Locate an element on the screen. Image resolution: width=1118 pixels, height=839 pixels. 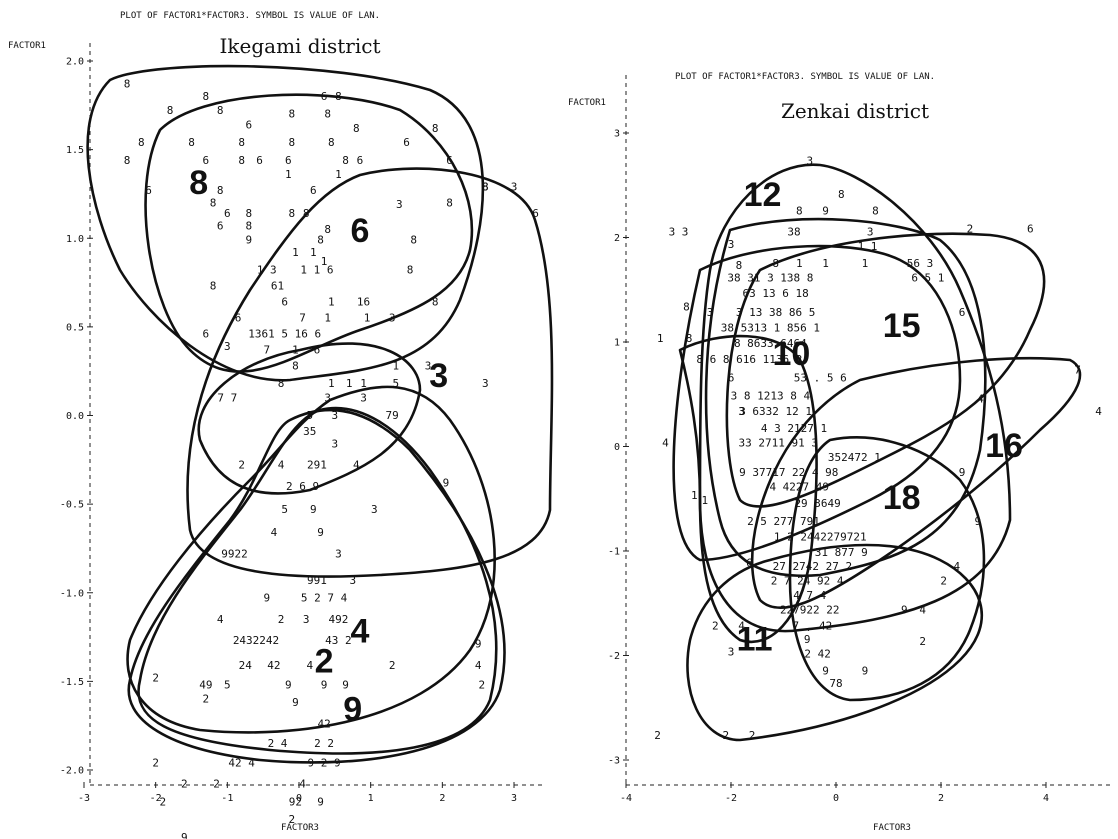
data-point-symbol: 352472 1 is located at coordinates (854, 457).